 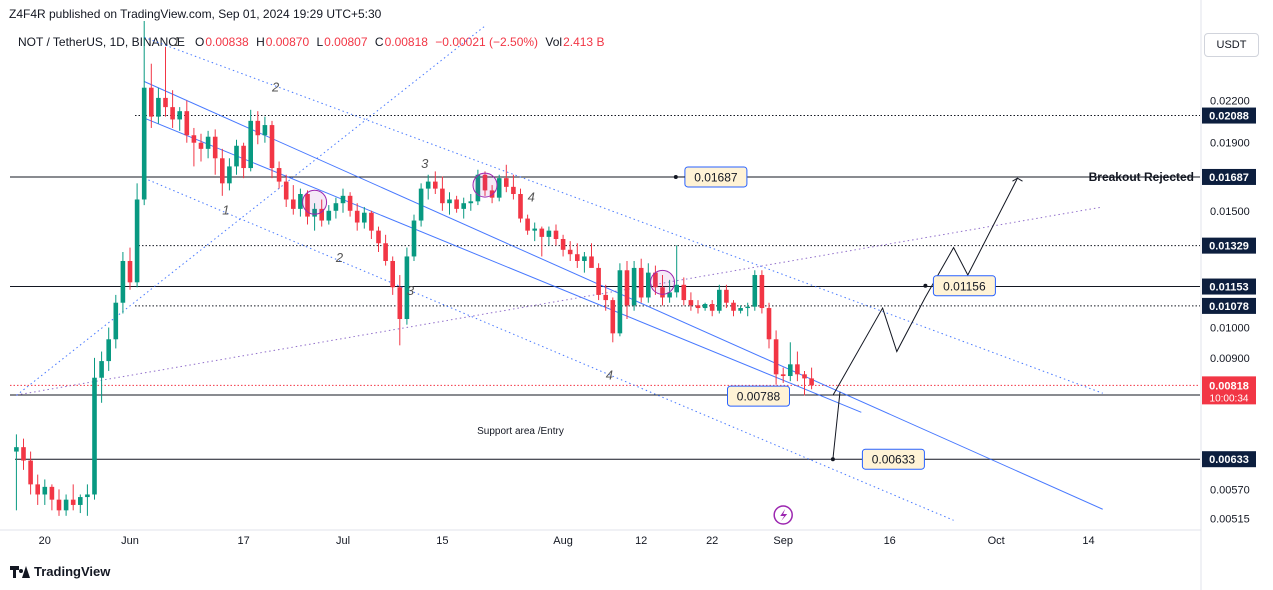 I want to click on wave-label: 2, so click(x=275, y=86).